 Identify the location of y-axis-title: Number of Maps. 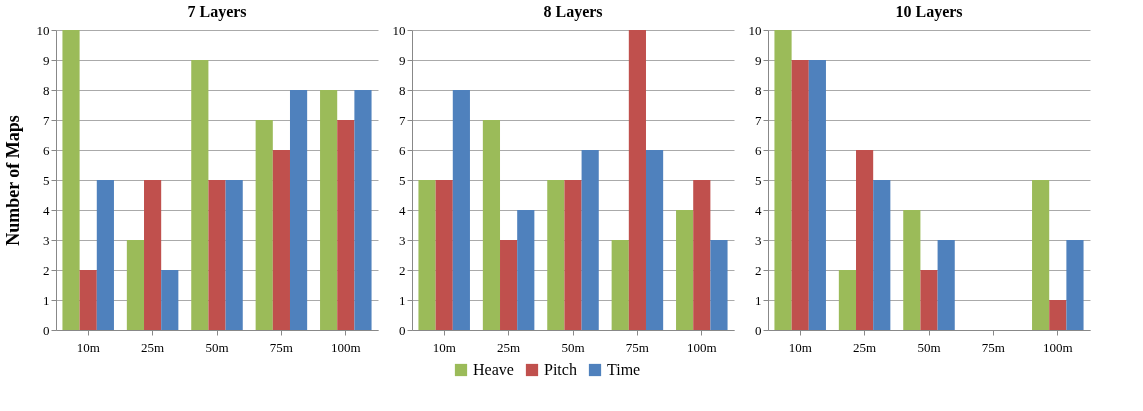
(12, 180).